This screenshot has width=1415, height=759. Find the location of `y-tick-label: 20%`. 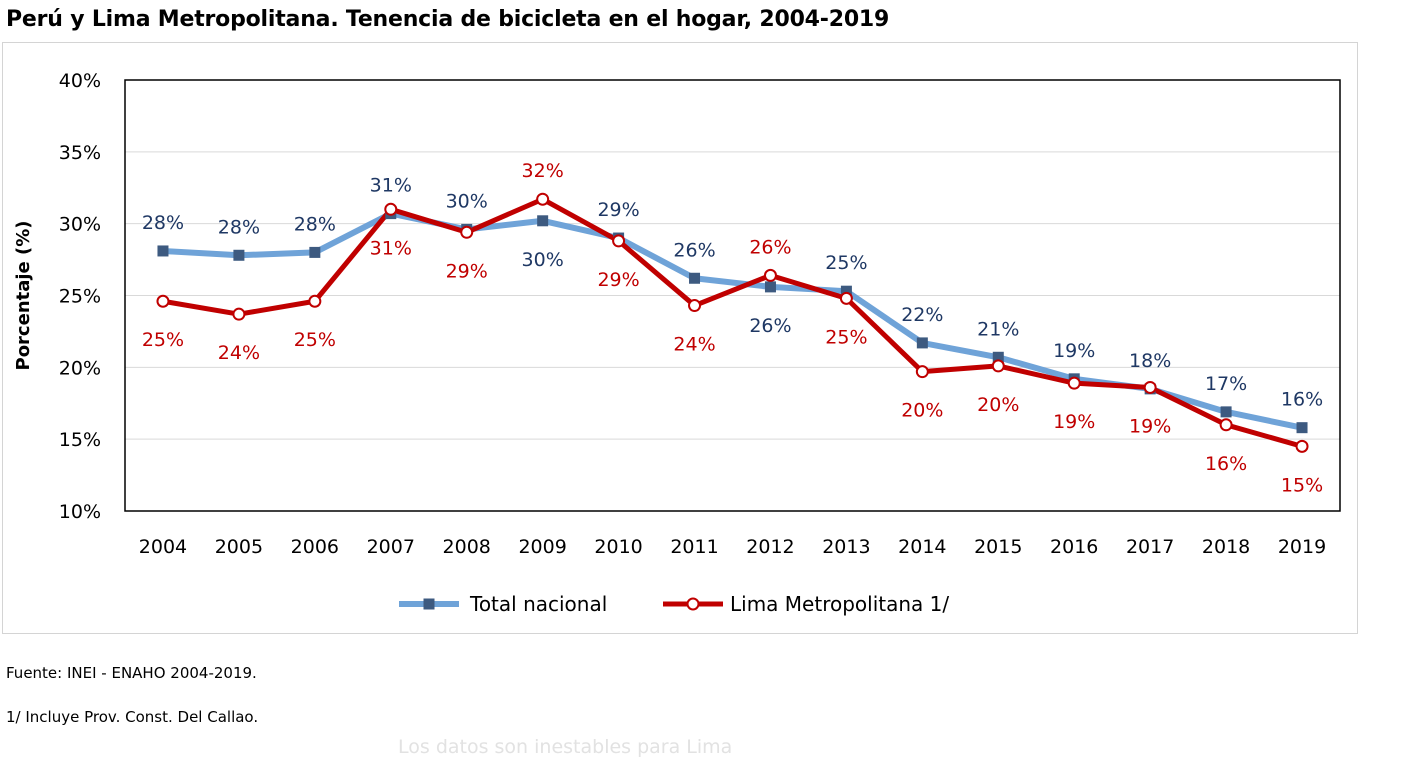

y-tick-label: 20% is located at coordinates (80, 368).